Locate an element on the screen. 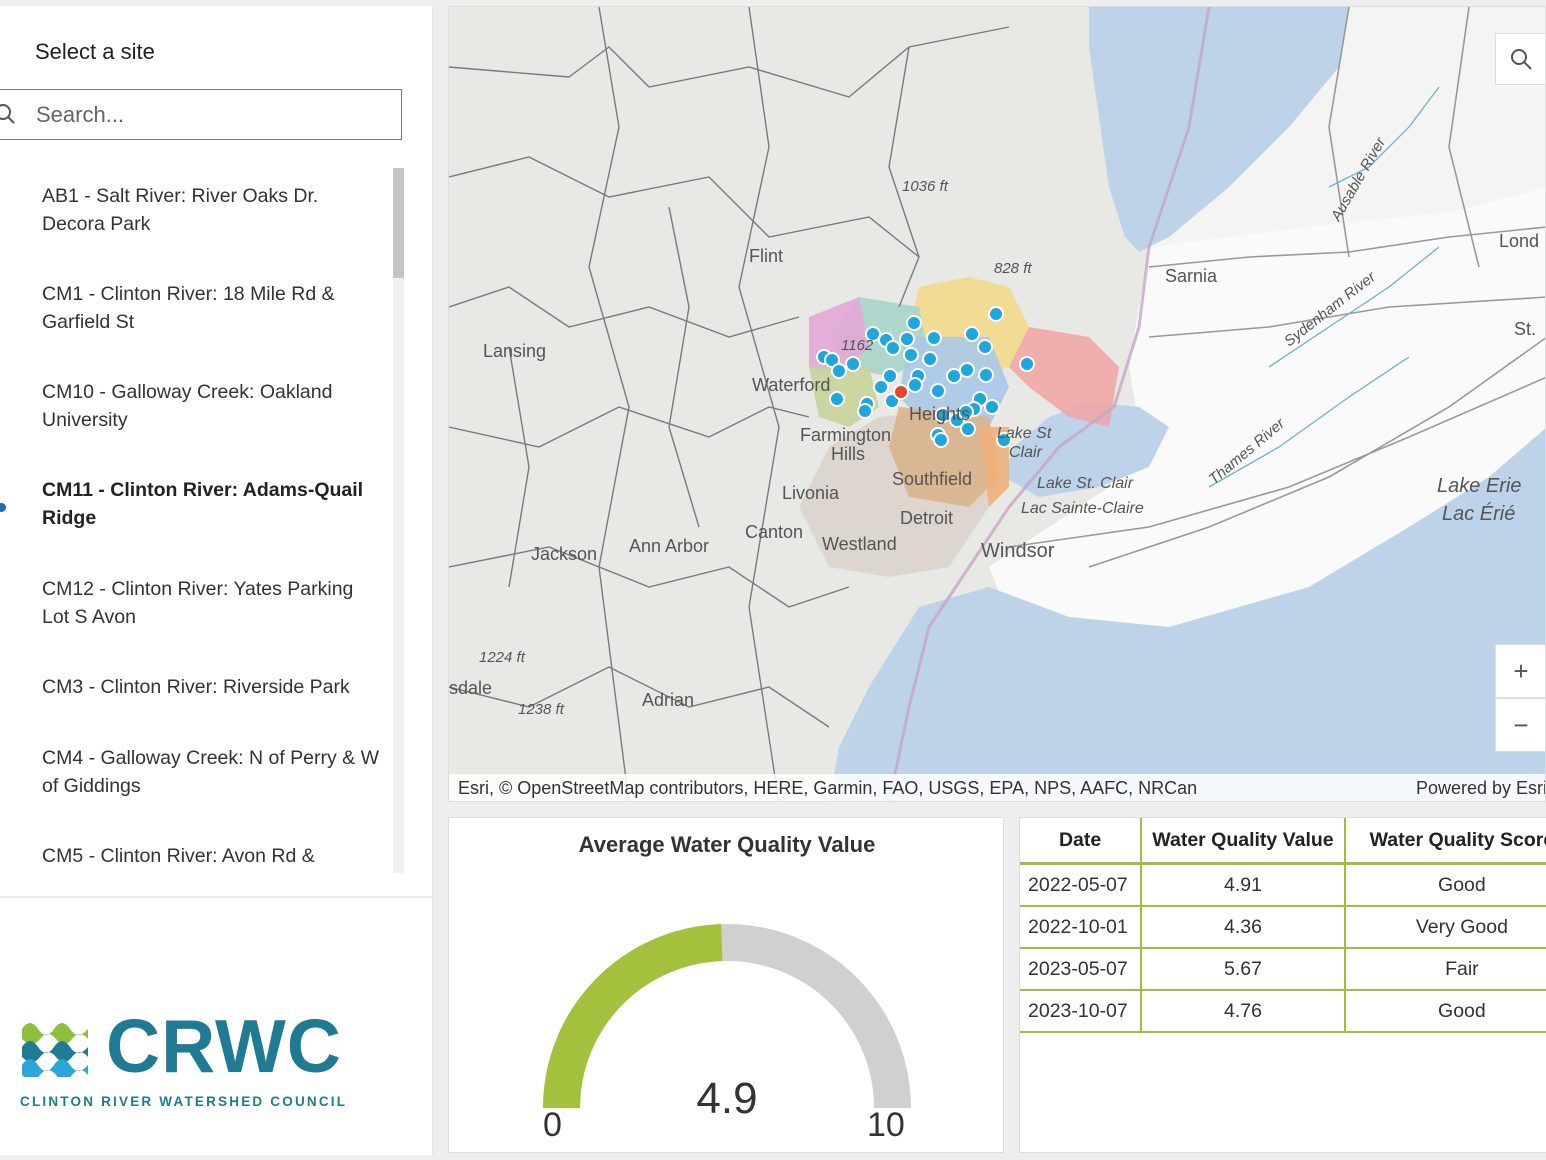 This screenshot has height=1160, width=1546. map-label-heights: Heights is located at coordinates (939, 414).